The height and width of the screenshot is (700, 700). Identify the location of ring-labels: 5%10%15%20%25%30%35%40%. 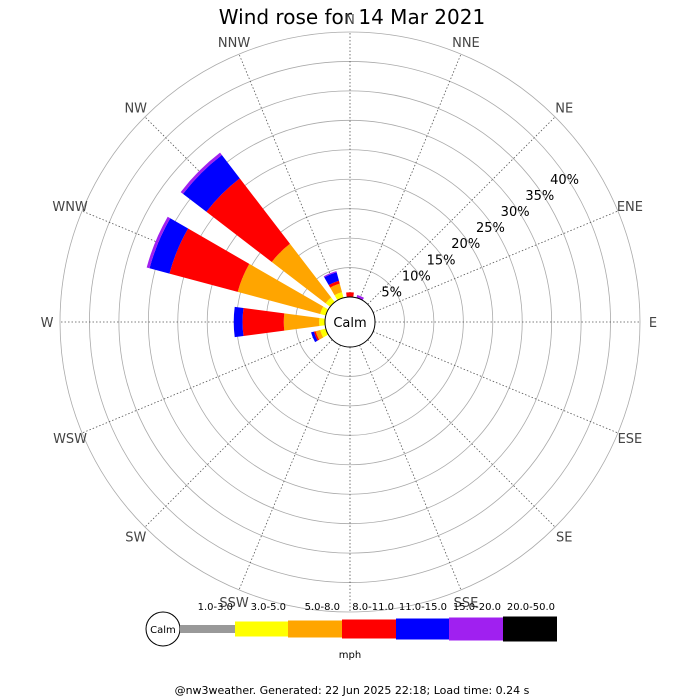
(480, 236).